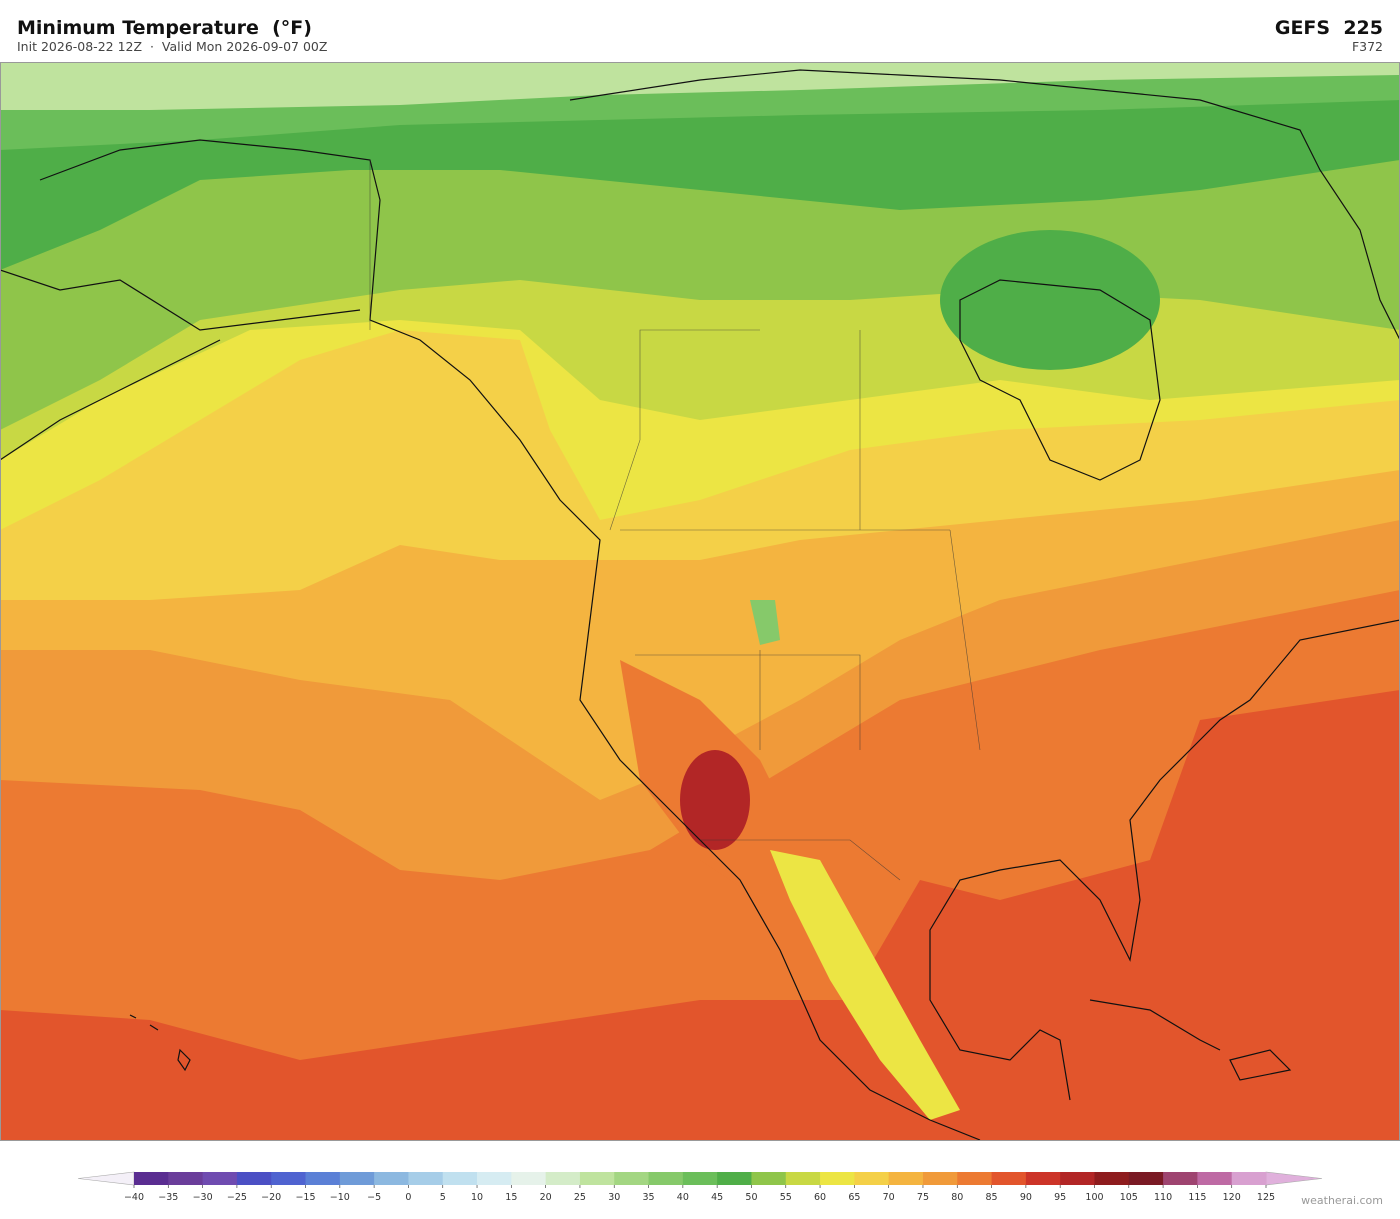 Image resolution: width=1400 pixels, height=1219 pixels. I want to click on colorbar-tick-label: 60, so click(820, 1197).